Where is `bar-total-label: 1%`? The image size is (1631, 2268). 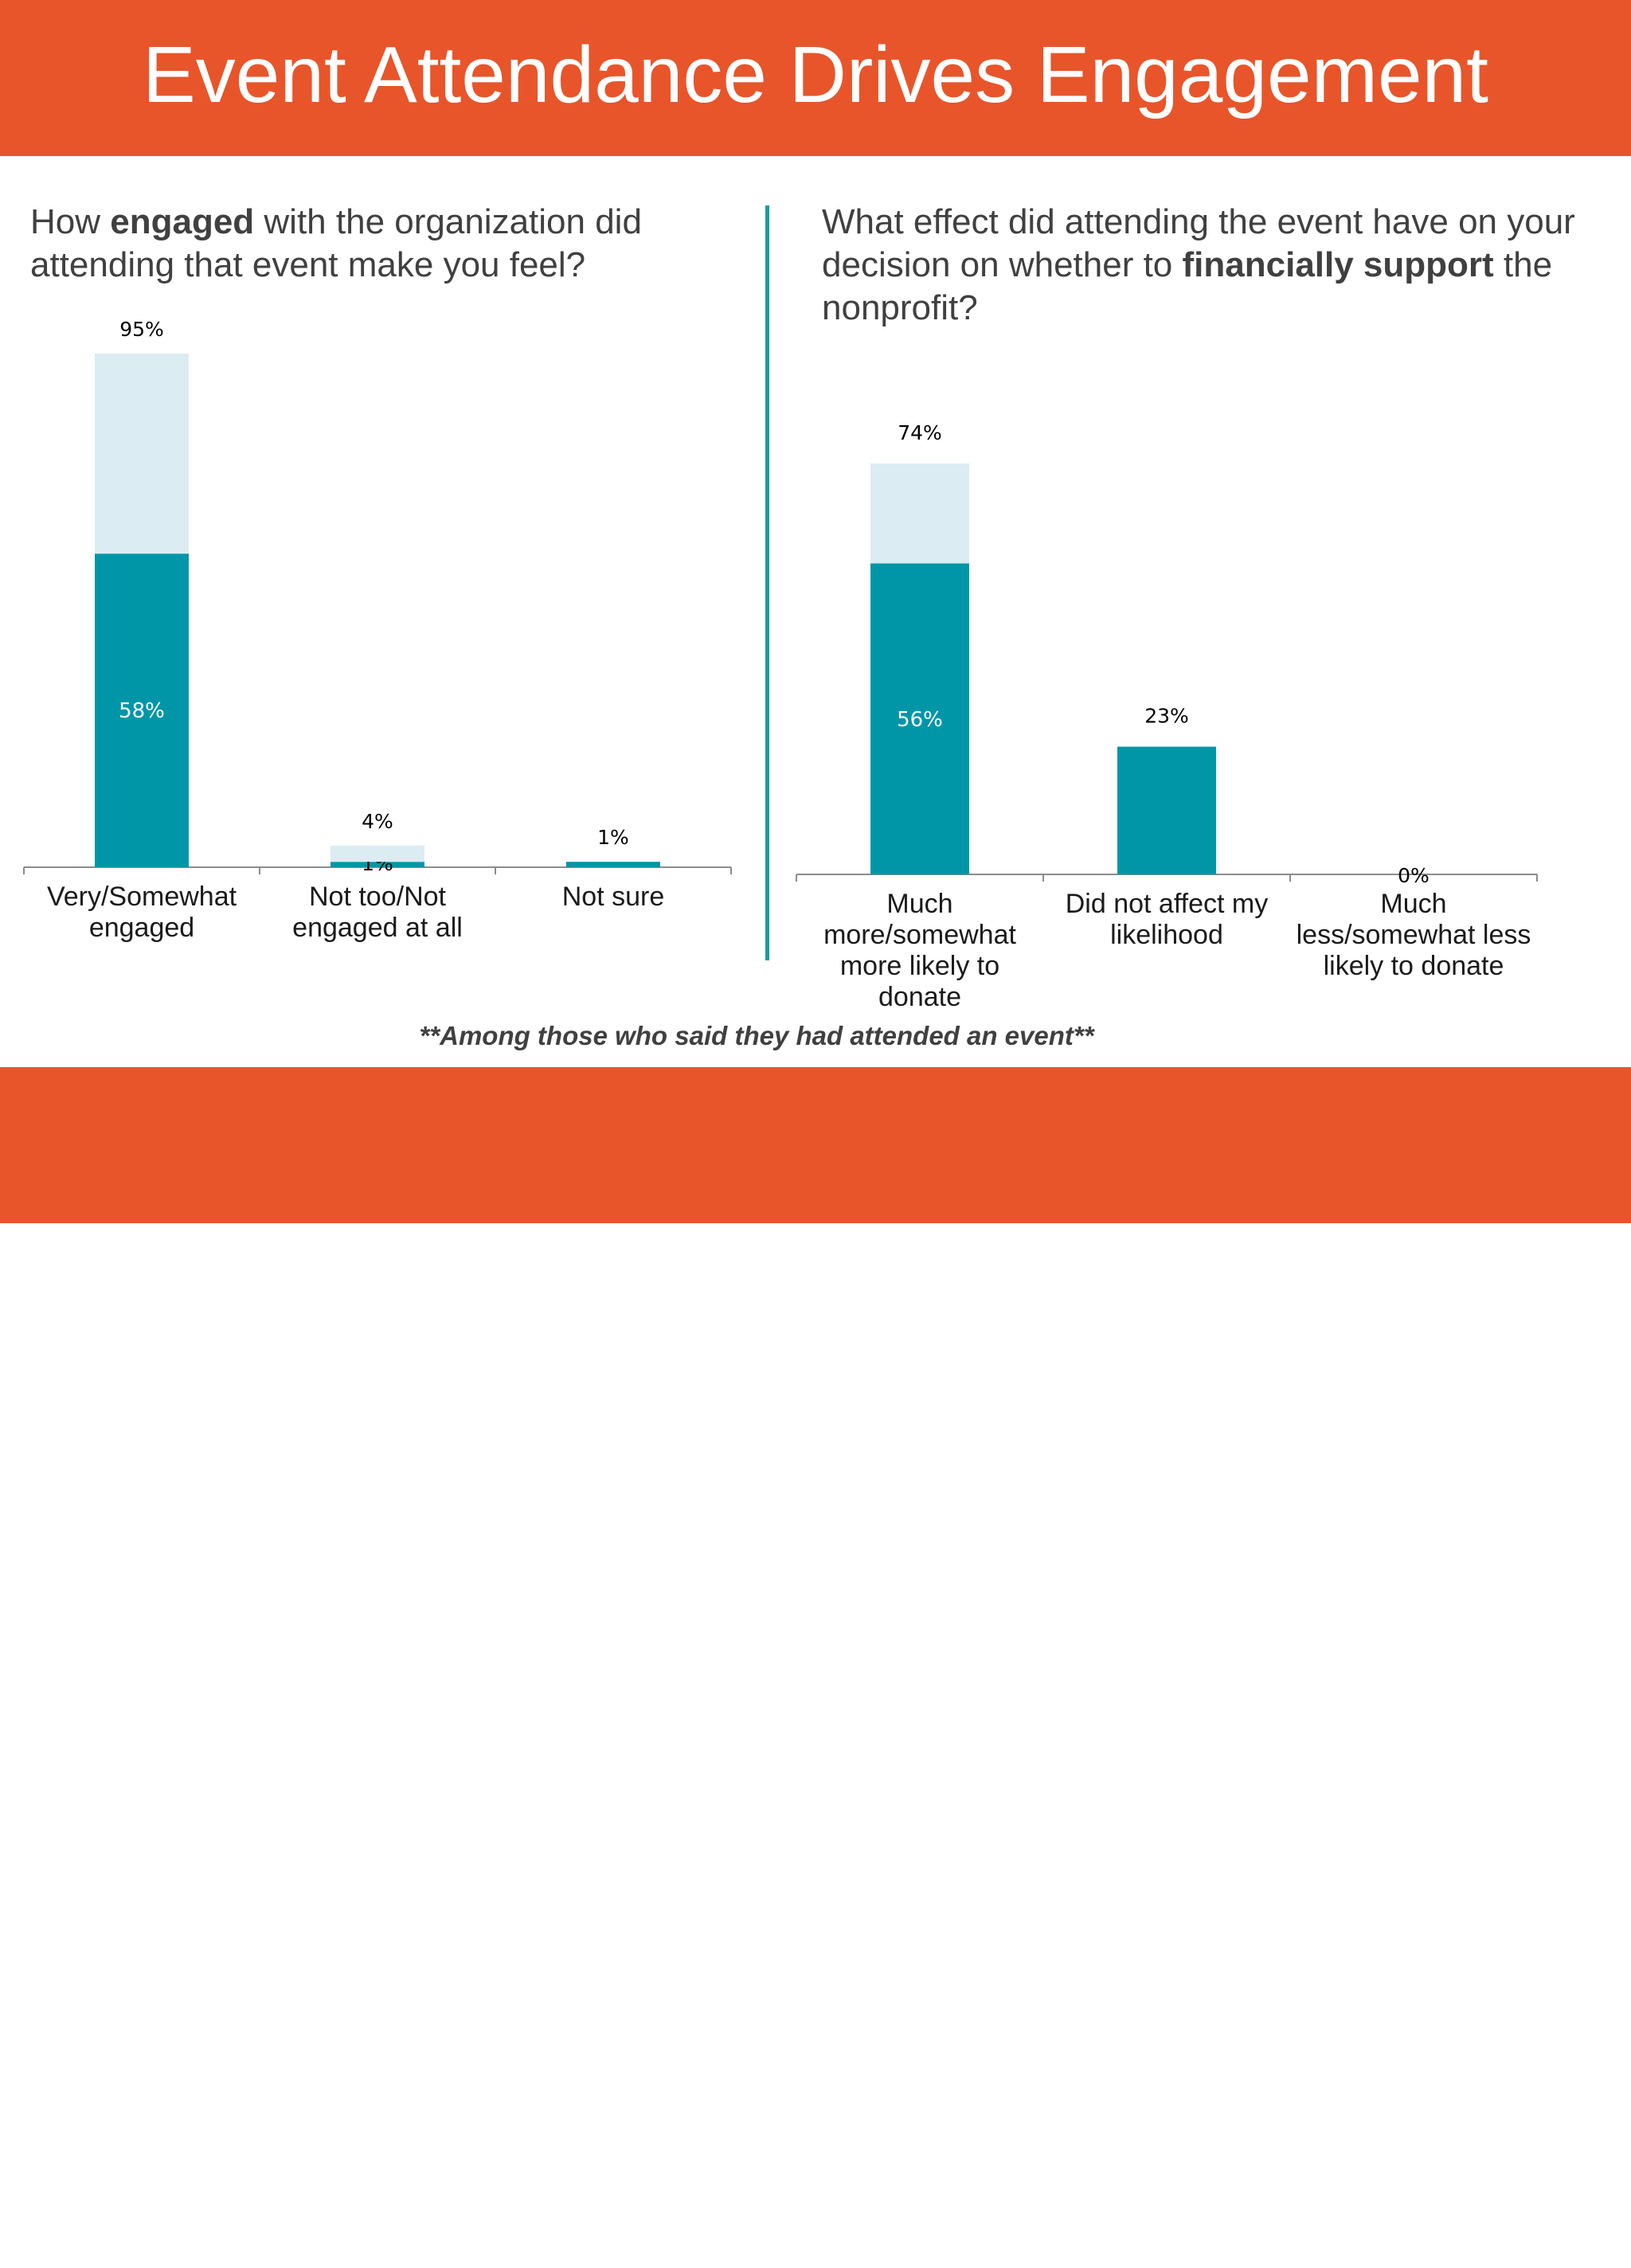 bar-total-label: 1% is located at coordinates (613, 837).